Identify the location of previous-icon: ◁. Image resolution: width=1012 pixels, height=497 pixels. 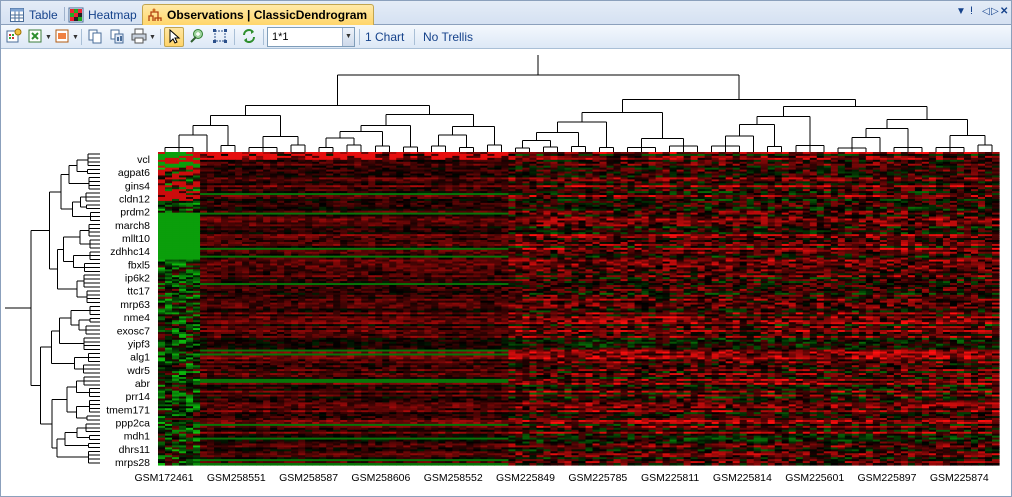
(986, 11).